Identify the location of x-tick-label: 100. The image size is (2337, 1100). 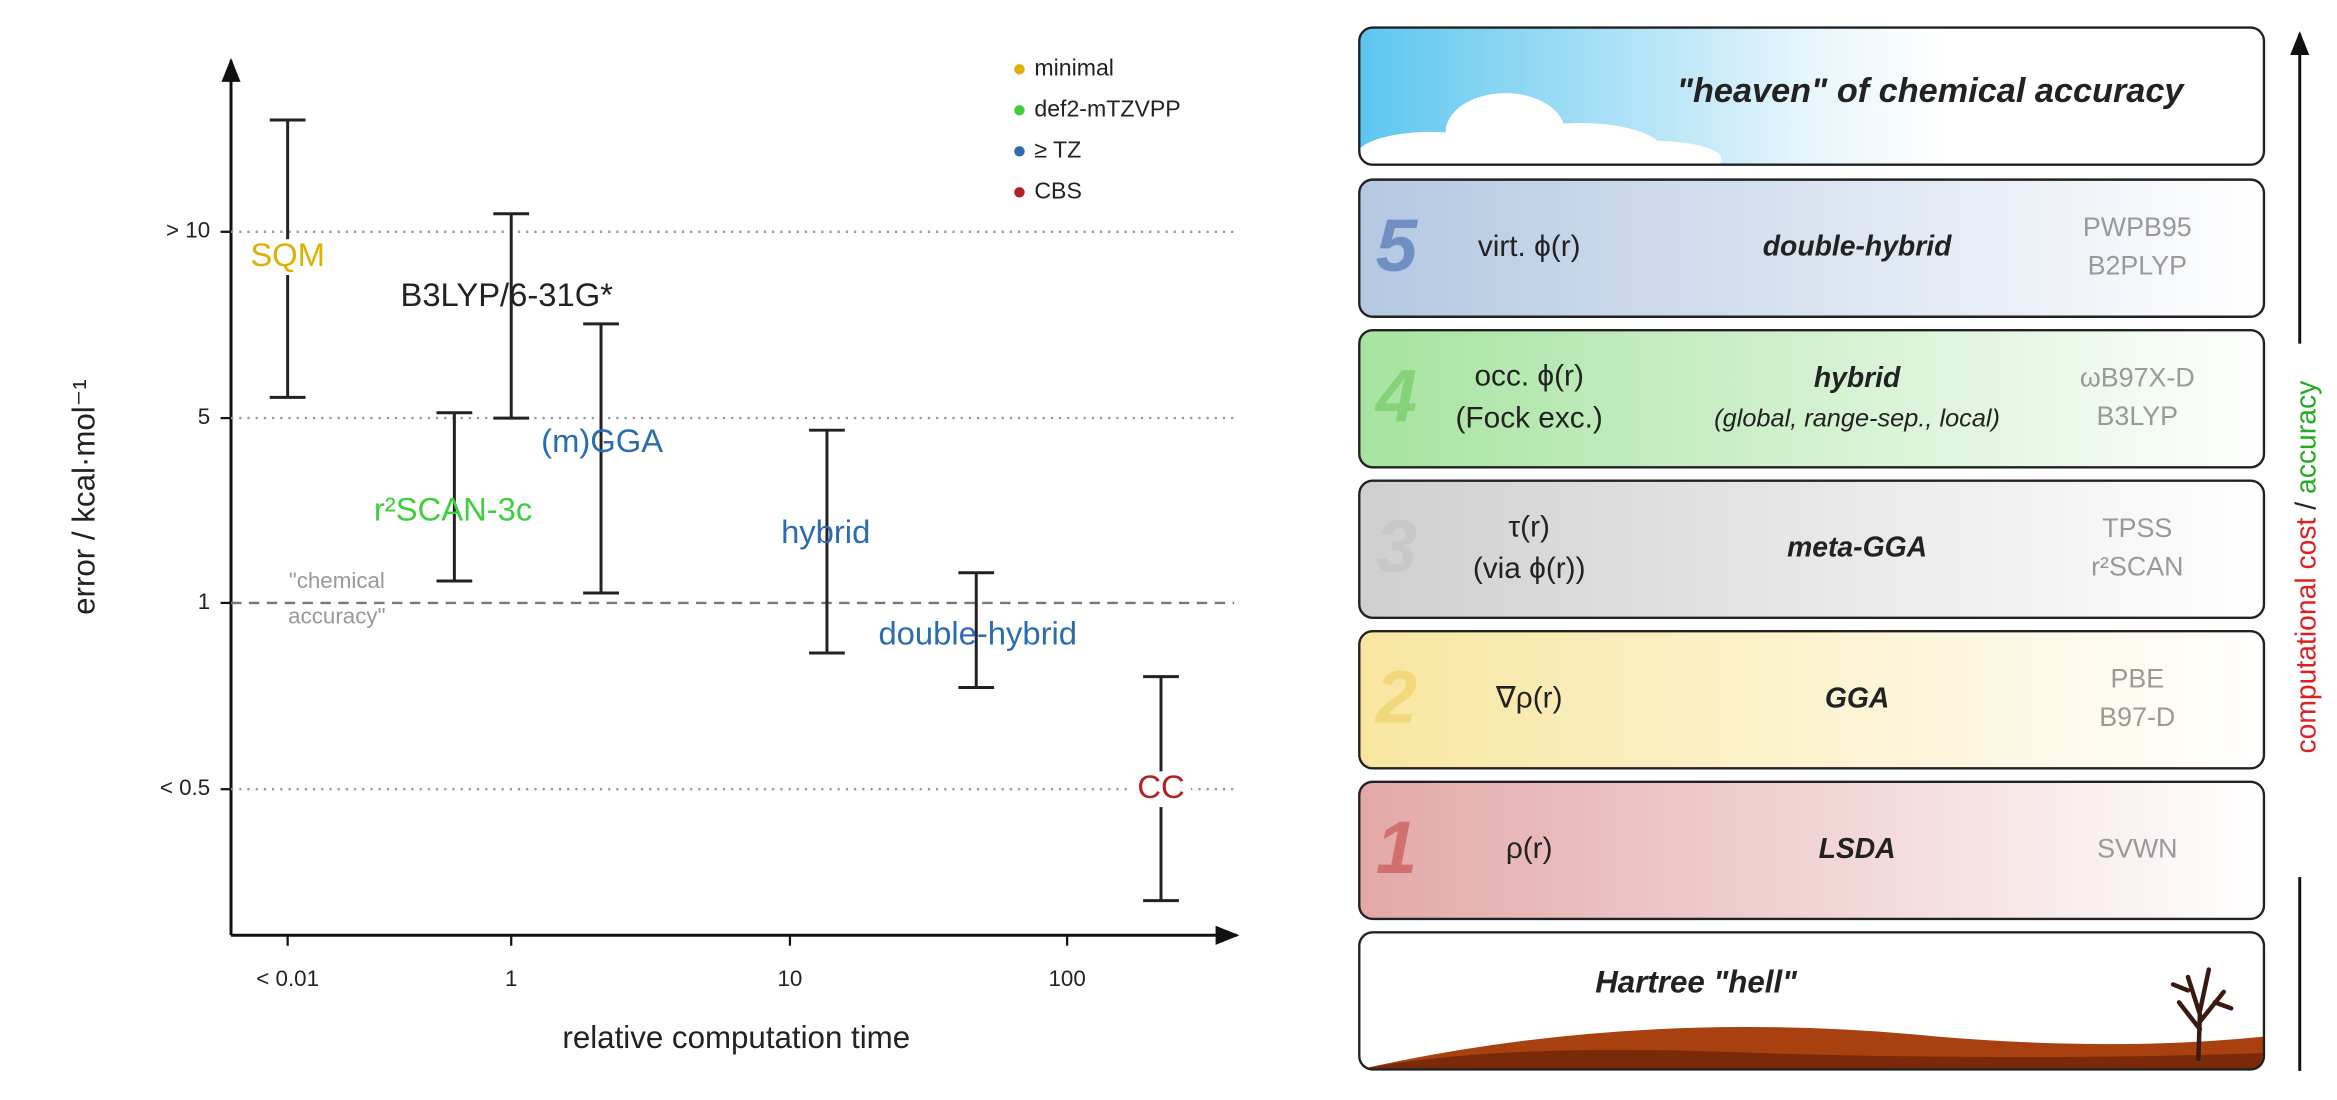
(1067, 978).